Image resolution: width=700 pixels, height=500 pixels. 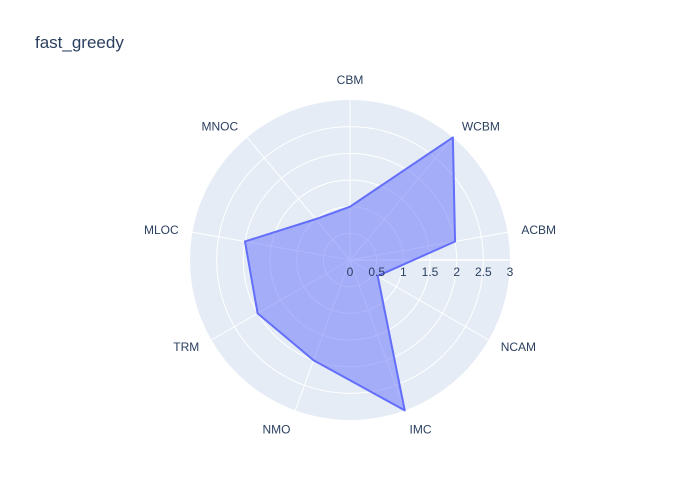 I want to click on radial-tick-label: 0.5, so click(x=376, y=272).